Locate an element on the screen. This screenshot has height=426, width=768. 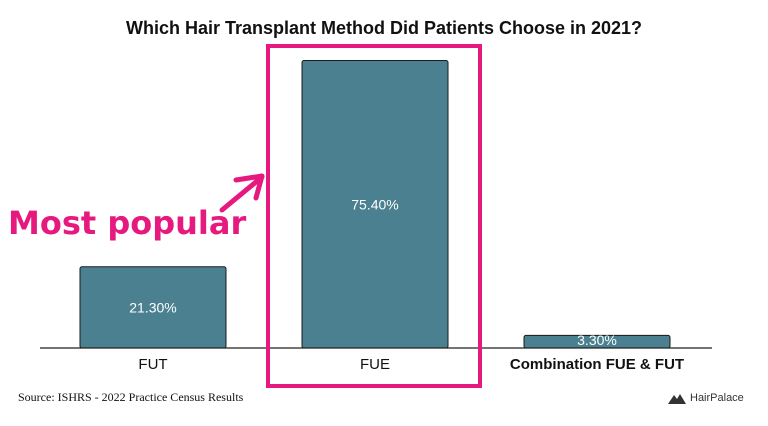
x-tick-label: Combination FUE & FUT is located at coordinates (597, 364).